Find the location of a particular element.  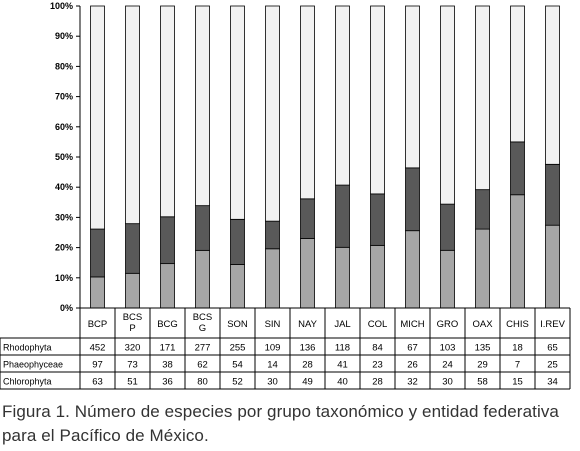

y-tick-label: 80% is located at coordinates (64, 66).